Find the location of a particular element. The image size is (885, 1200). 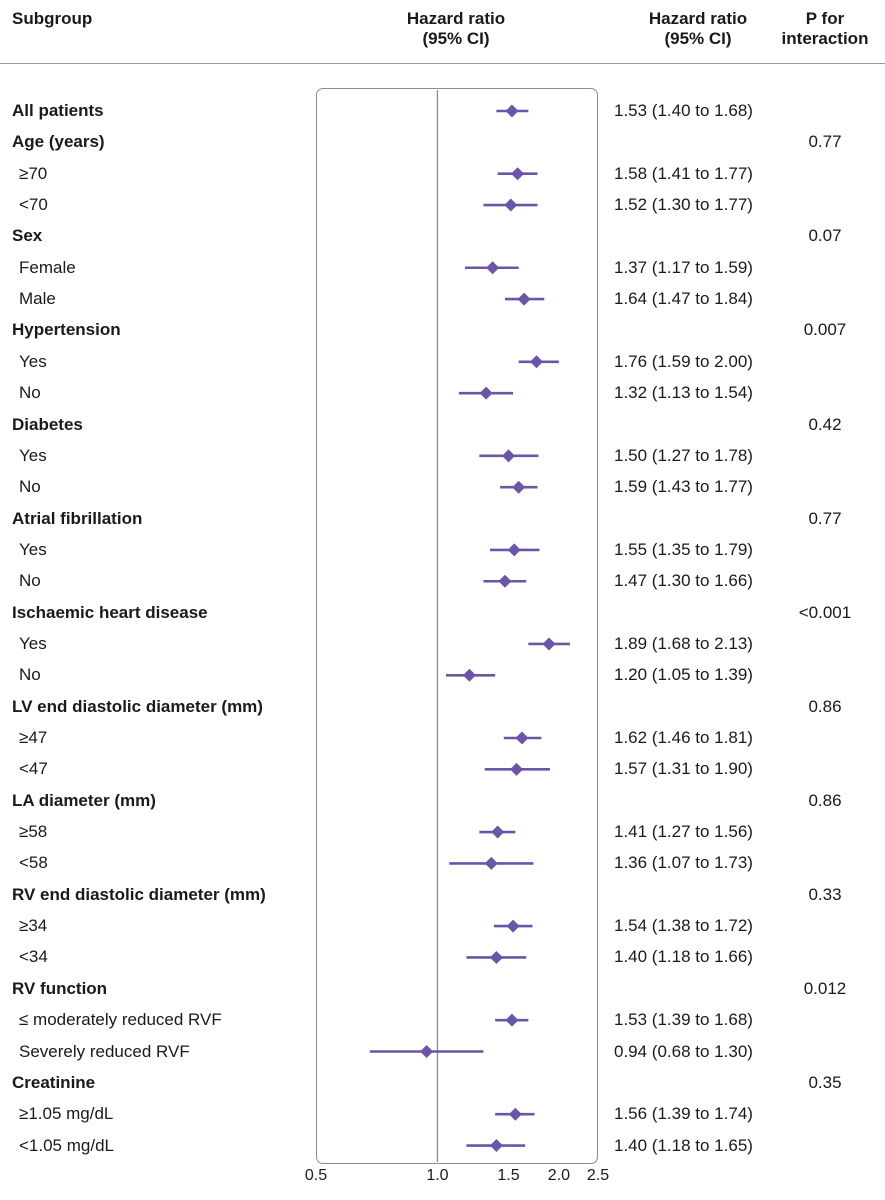

subgroup-label: <58 is located at coordinates (33, 863).